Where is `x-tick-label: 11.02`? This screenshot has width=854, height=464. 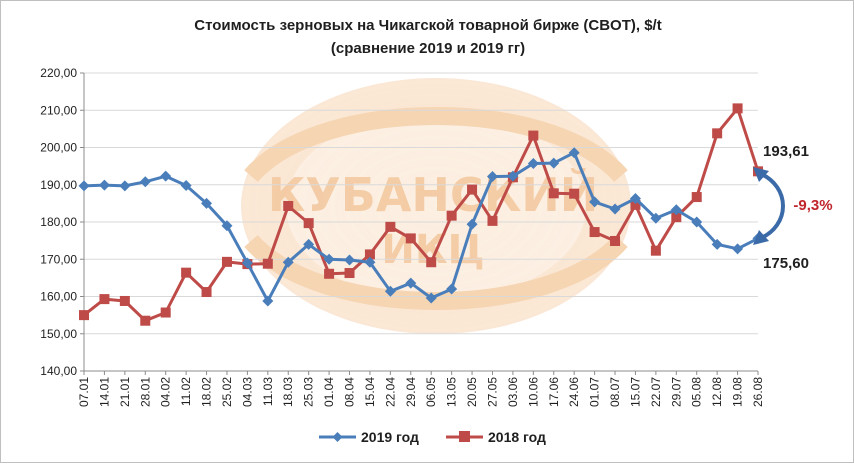
x-tick-label: 11.02 is located at coordinates (186, 391).